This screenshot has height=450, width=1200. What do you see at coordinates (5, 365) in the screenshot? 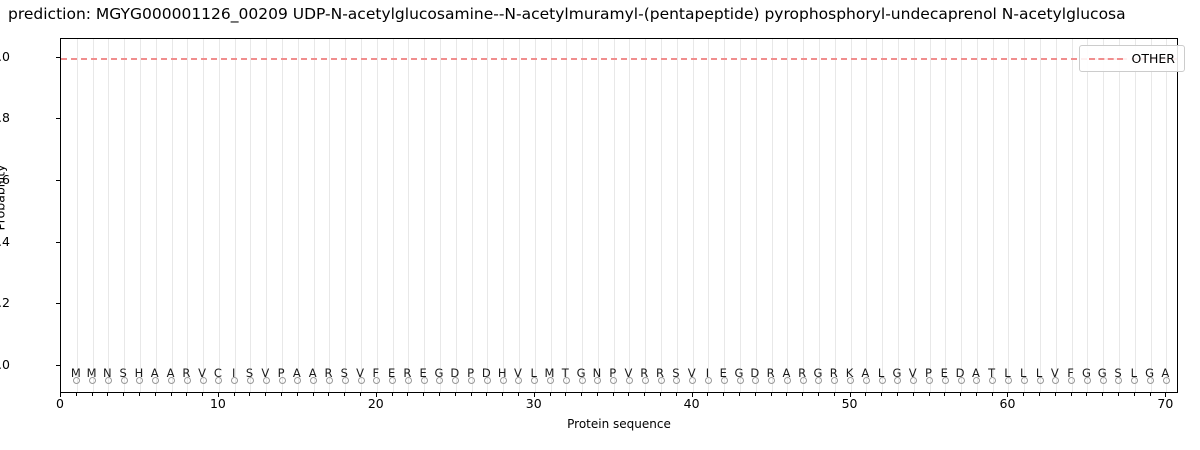
I see `y-tick-label: 0.0` at bounding box center [5, 365].